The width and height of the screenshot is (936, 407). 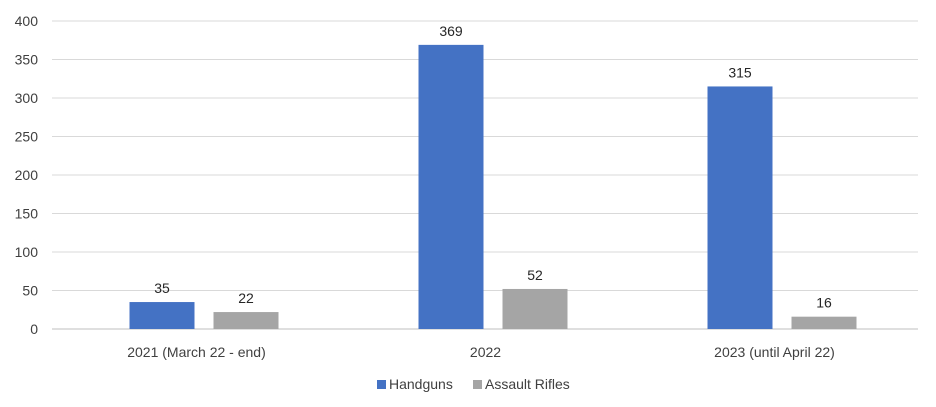 I want to click on data-label: 369, so click(x=451, y=31).